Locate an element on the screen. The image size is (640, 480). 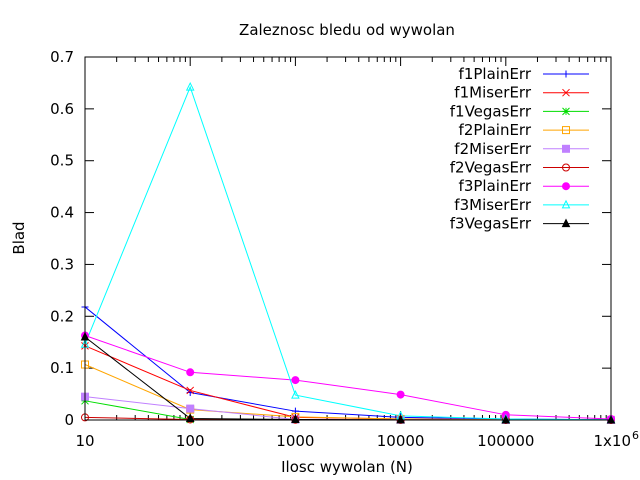
series-line-f3PlainErr is located at coordinates (348, 377).